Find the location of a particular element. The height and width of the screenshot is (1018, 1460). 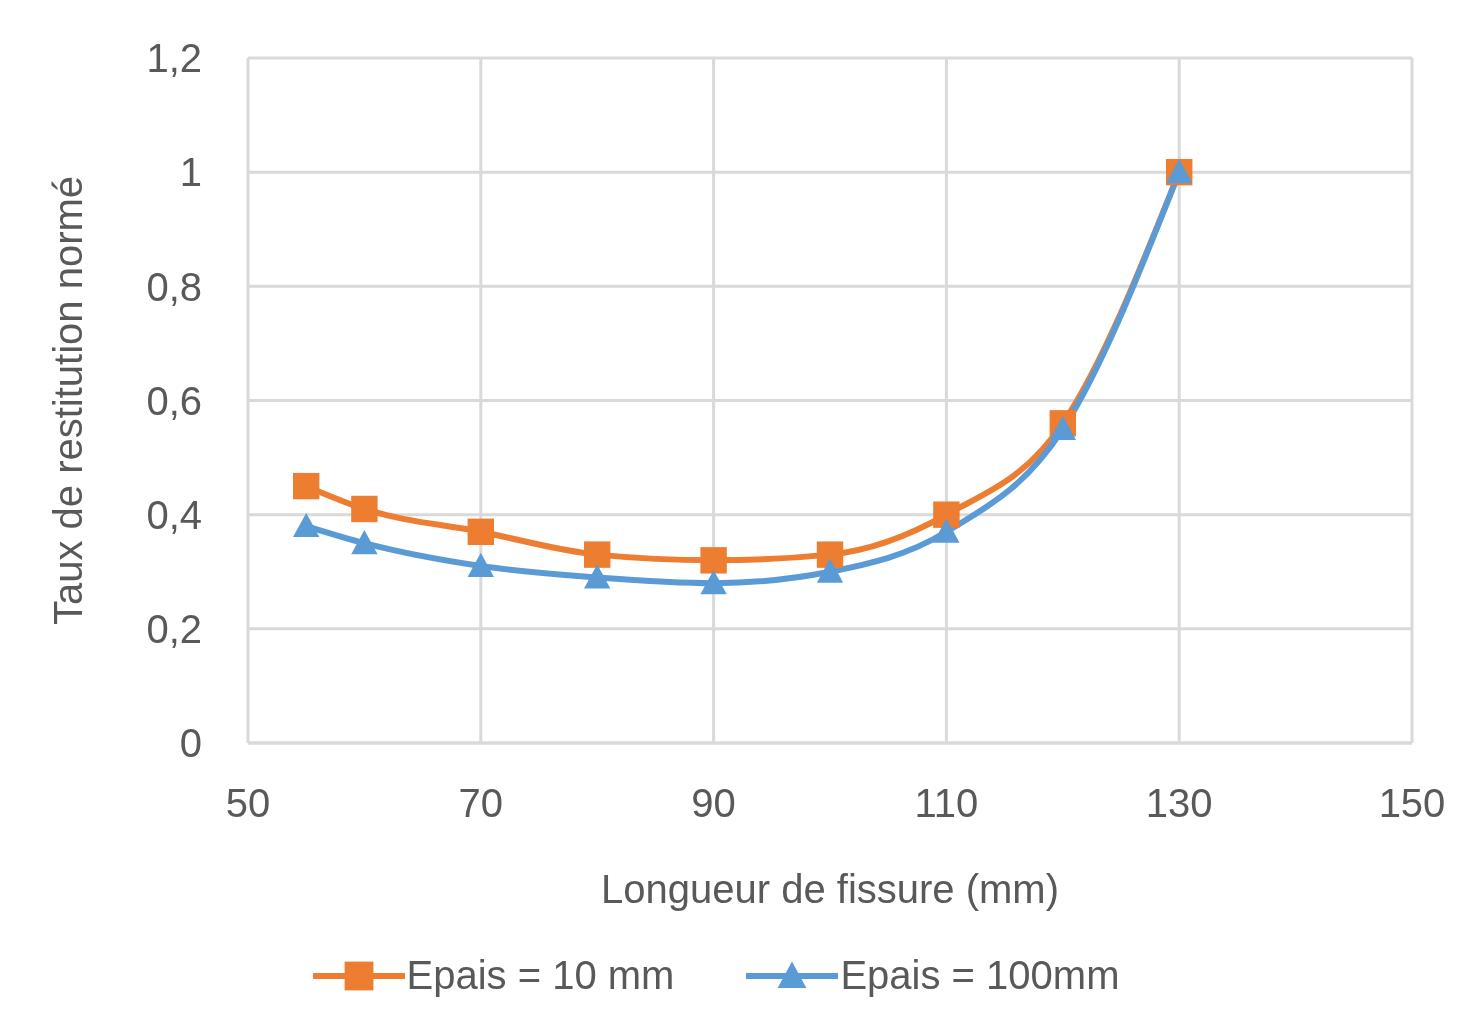

x-axis-title: Longueur de fissure (mm) is located at coordinates (830, 889).